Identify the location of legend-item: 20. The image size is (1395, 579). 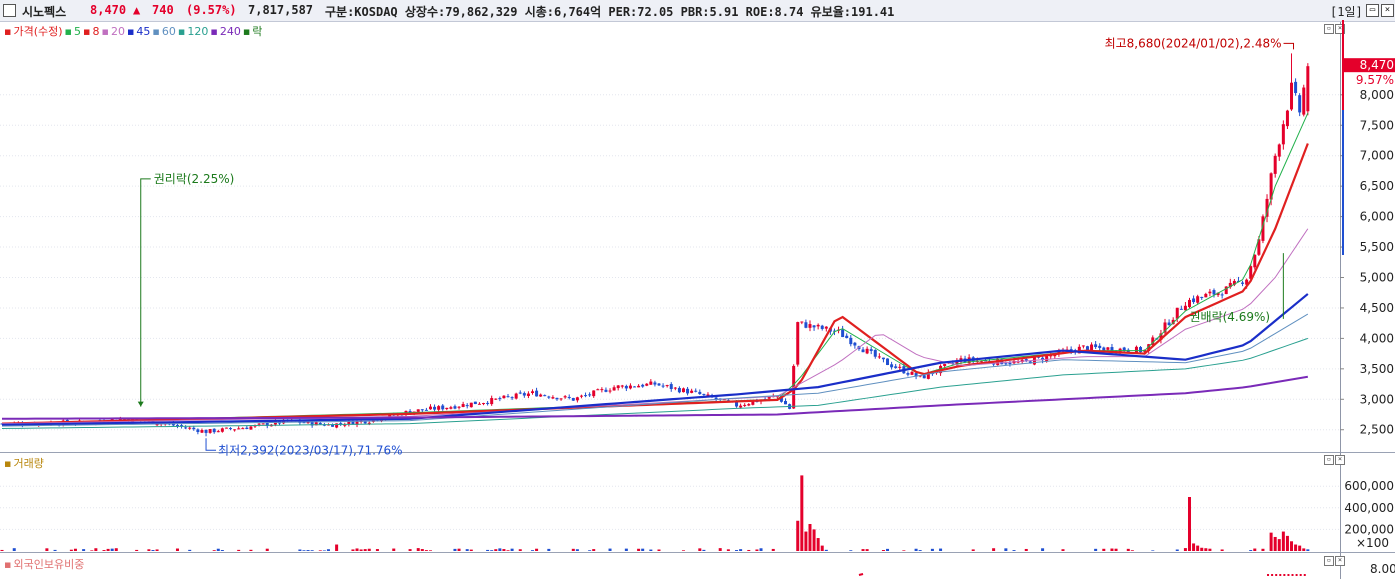
(117, 31).